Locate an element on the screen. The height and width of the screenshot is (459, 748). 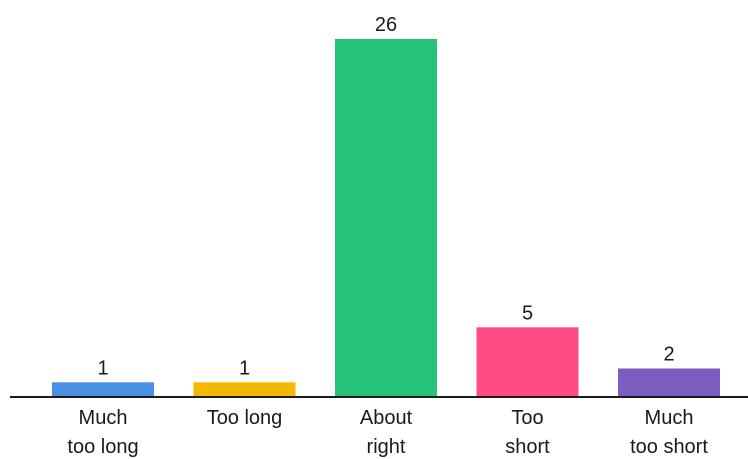
category-label-0-line-0: Much is located at coordinates (103, 418).